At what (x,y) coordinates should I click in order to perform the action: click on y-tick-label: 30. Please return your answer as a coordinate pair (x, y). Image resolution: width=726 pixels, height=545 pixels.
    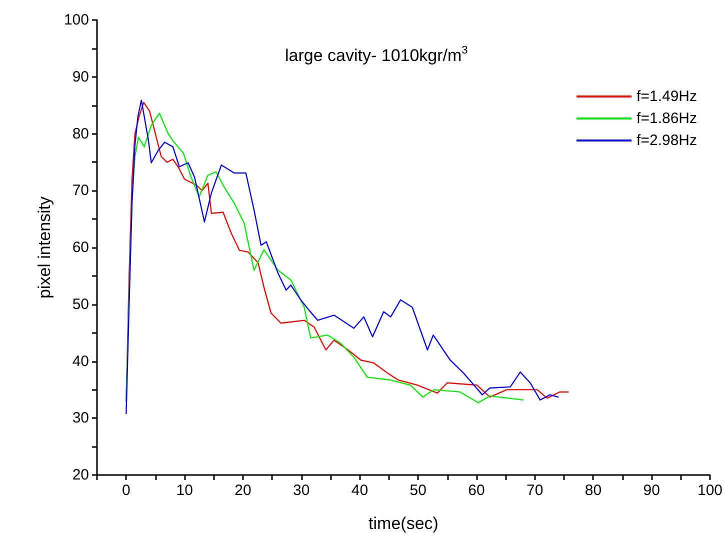
    Looking at the image, I should click on (80, 418).